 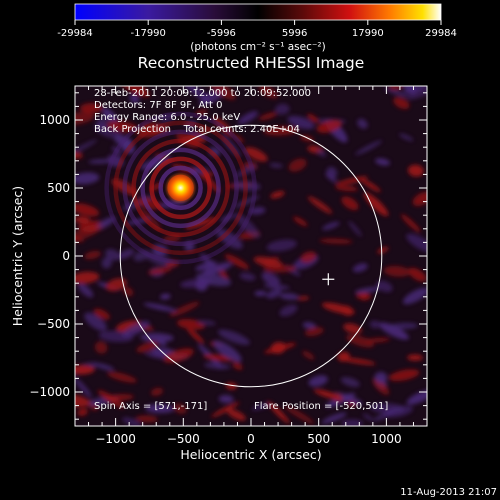 What do you see at coordinates (66, 256) in the screenshot?
I see `y-tick-label: 0` at bounding box center [66, 256].